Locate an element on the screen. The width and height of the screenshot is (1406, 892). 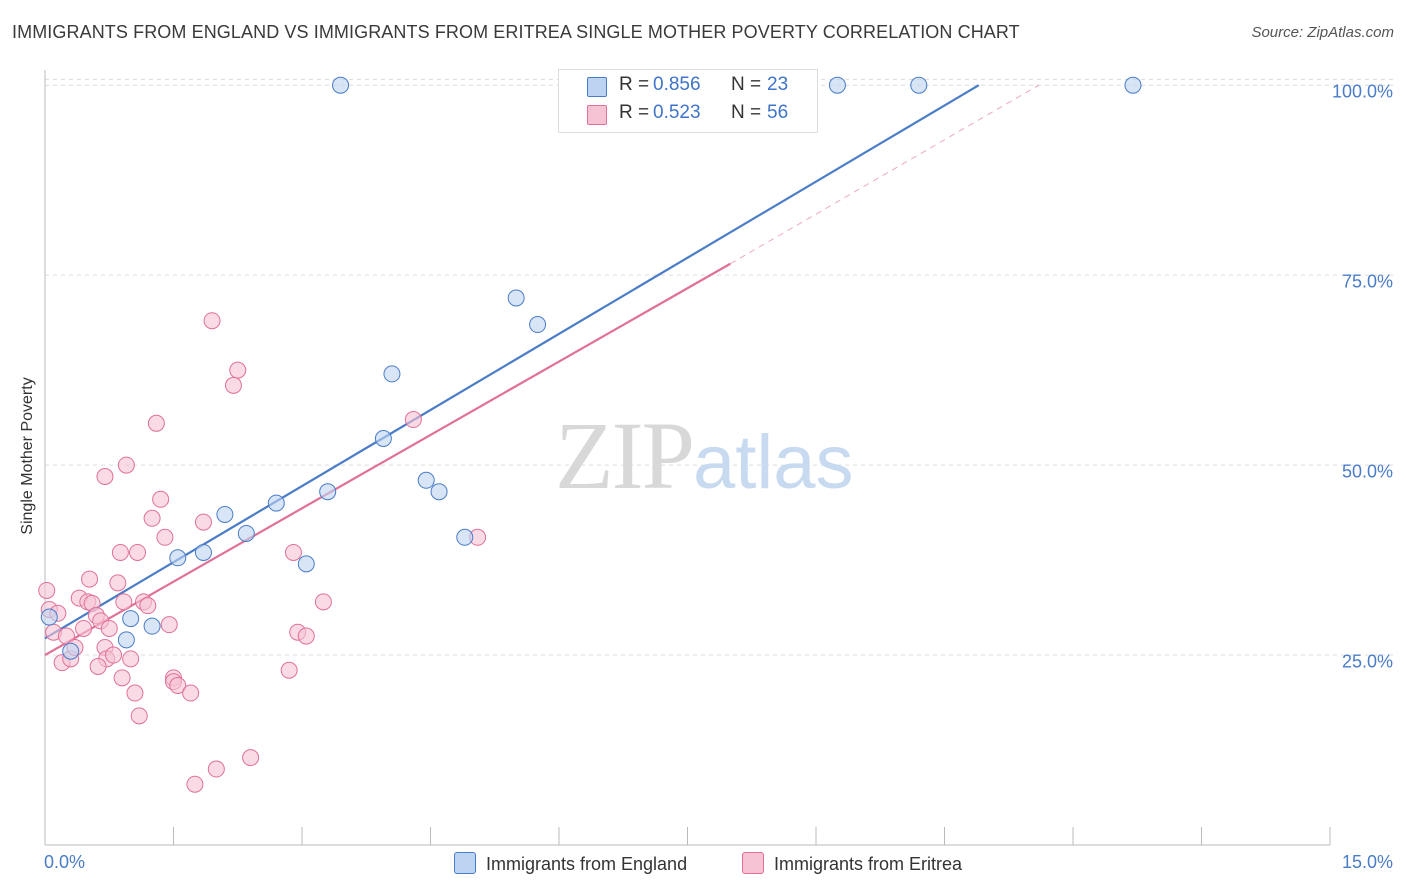
chart-source: Source: ZipAtlas.com is located at coordinates (1322, 32).